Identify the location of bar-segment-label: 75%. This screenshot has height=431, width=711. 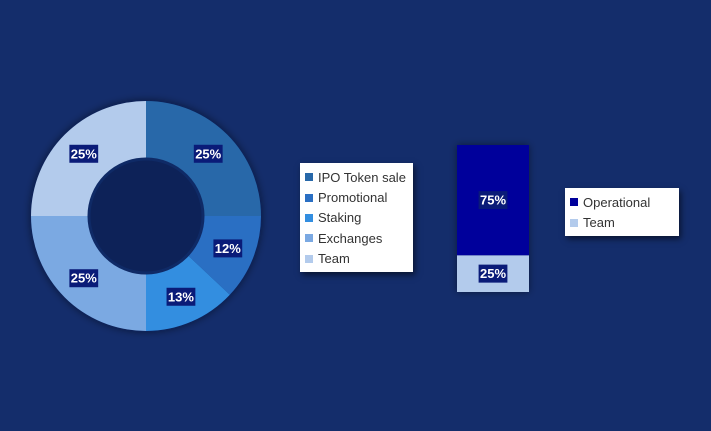
(493, 200).